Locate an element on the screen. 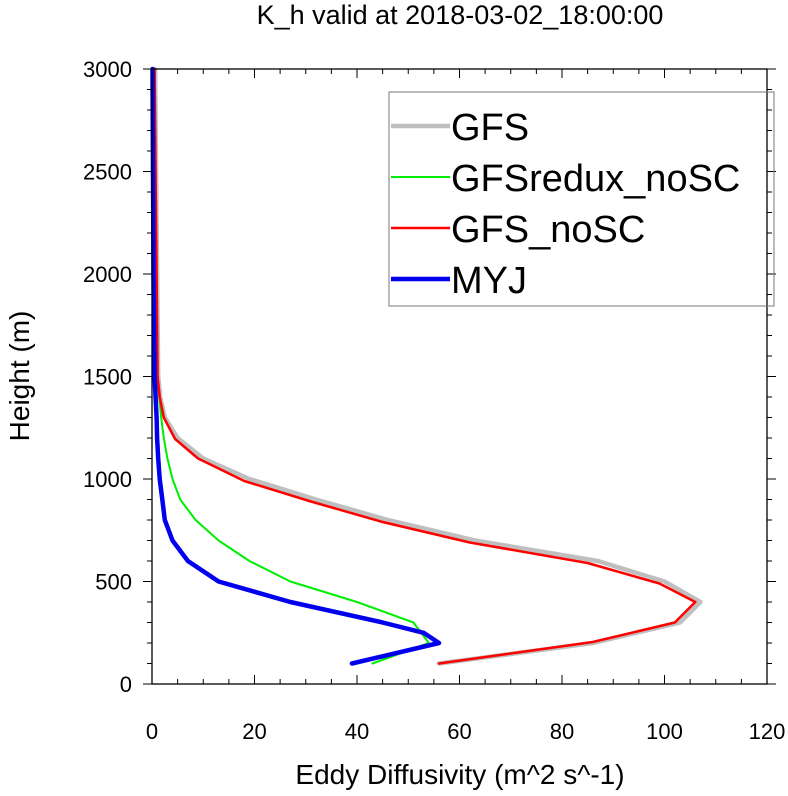 The height and width of the screenshot is (796, 788). legend-label-gfs-nosc: GFS_noSC is located at coordinates (548, 230).